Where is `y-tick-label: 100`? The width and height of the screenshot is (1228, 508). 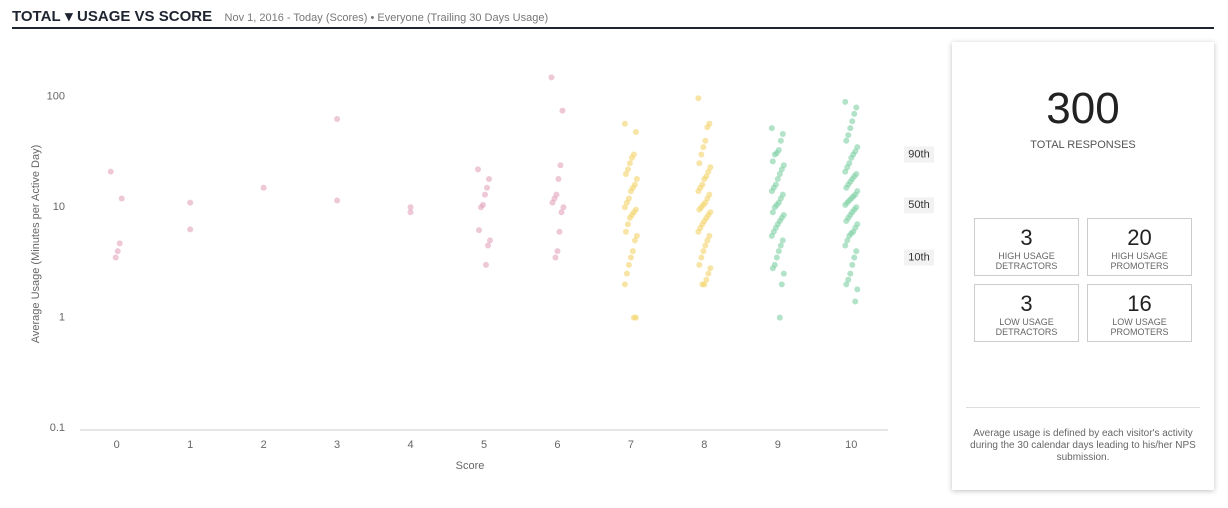
y-tick-label: 100 is located at coordinates (56, 97).